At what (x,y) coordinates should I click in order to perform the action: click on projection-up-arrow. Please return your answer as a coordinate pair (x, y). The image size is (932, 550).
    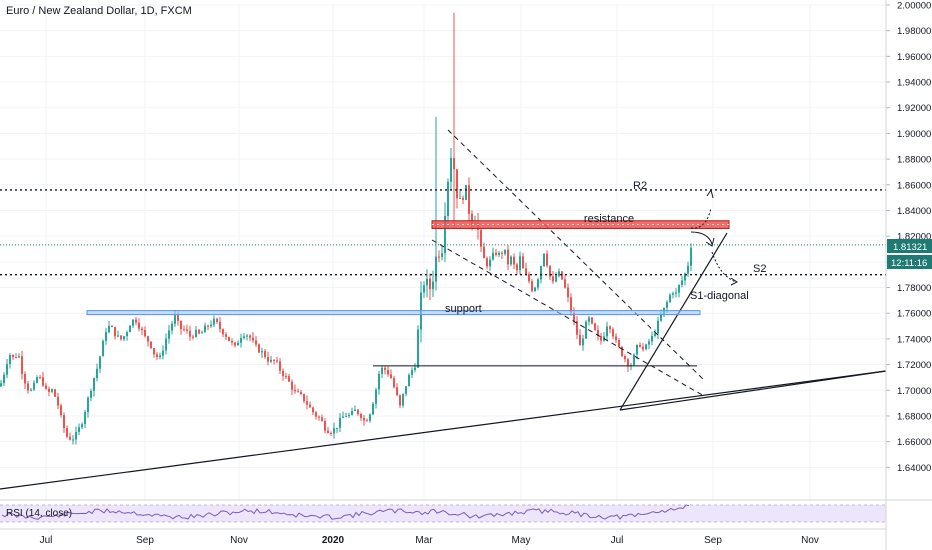
    Looking at the image, I should click on (701, 218).